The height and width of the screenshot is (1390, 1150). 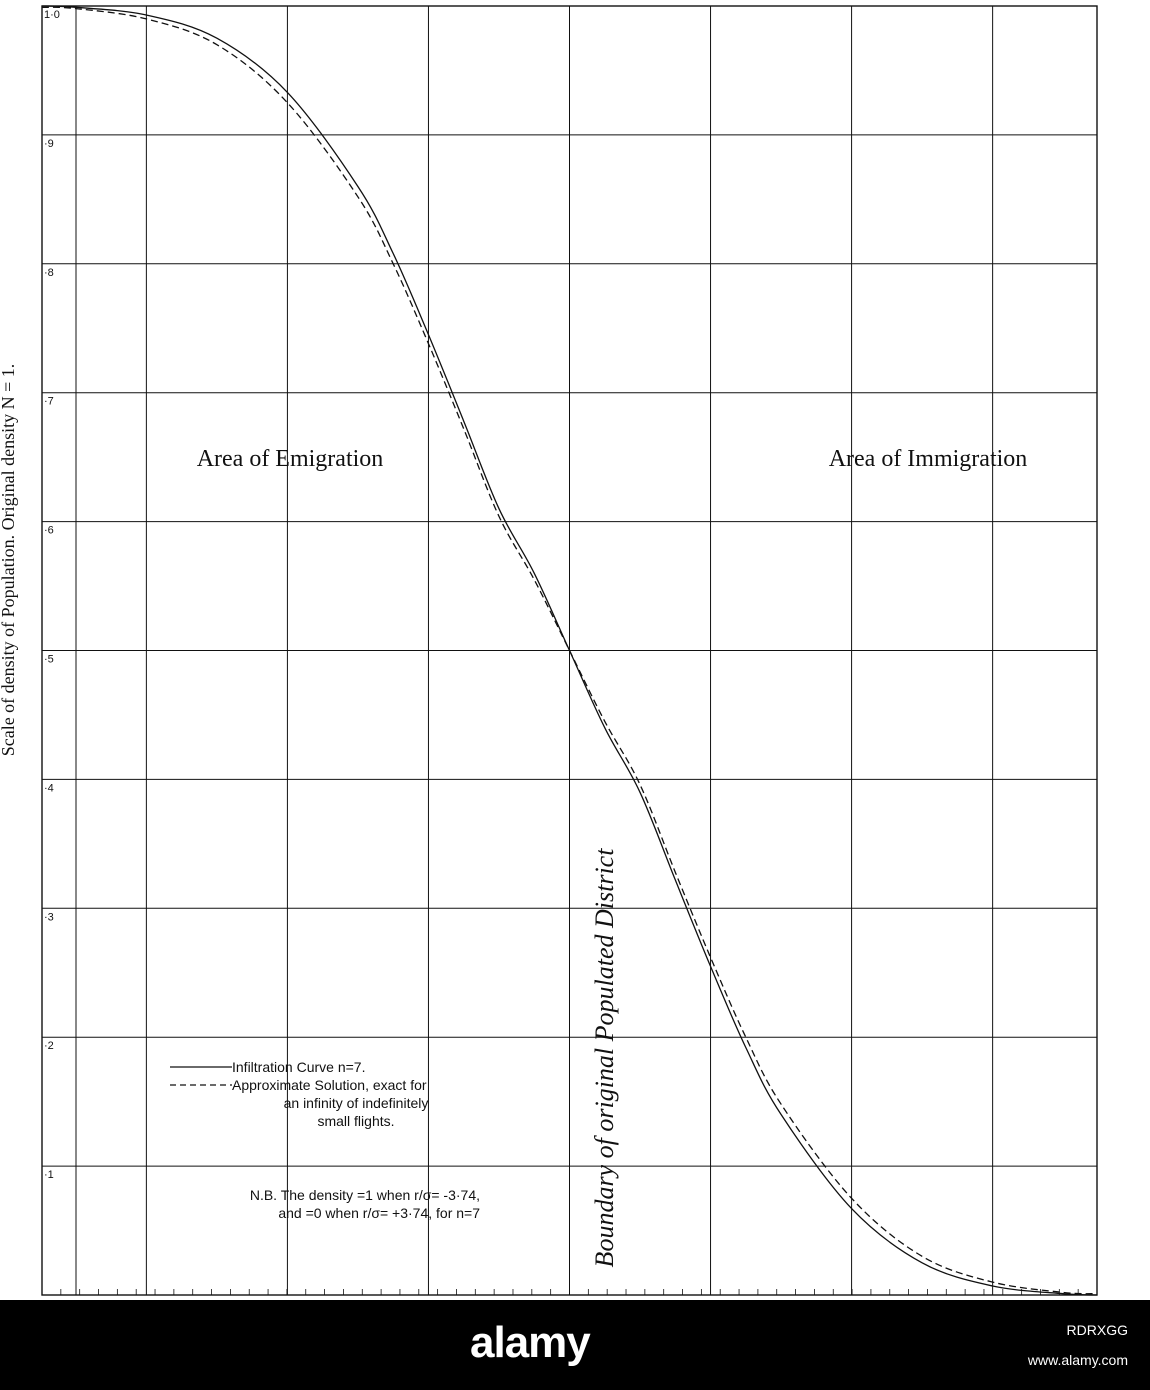 What do you see at coordinates (1097, 1330) in the screenshot?
I see `image-id: RDRXGG` at bounding box center [1097, 1330].